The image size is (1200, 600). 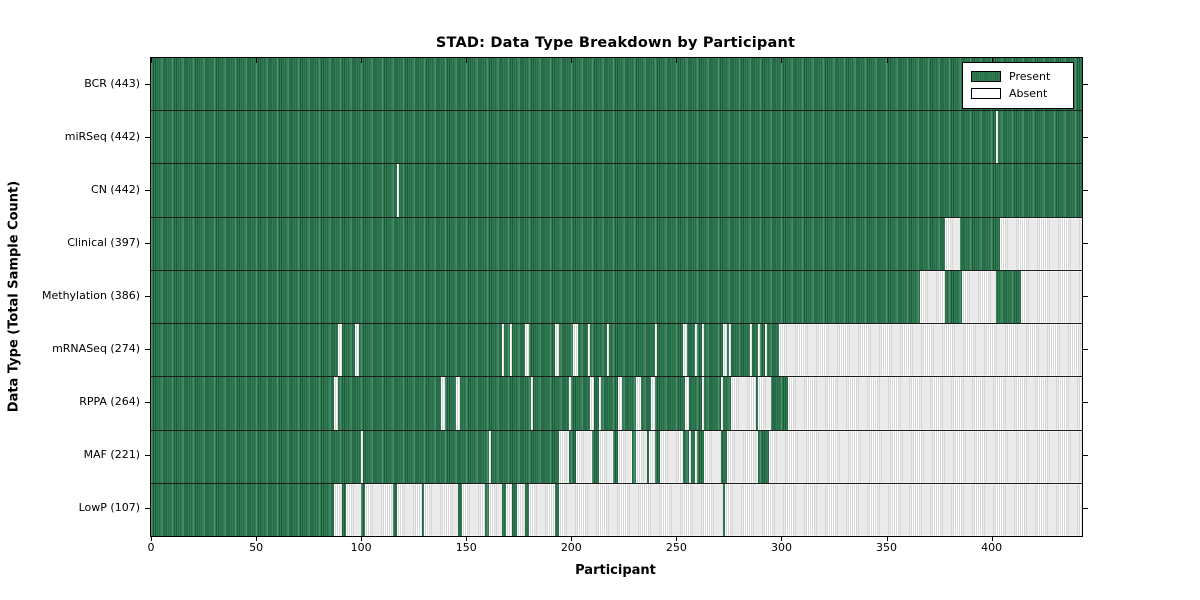 I want to click on row-RPPA, so click(x=616, y=403).